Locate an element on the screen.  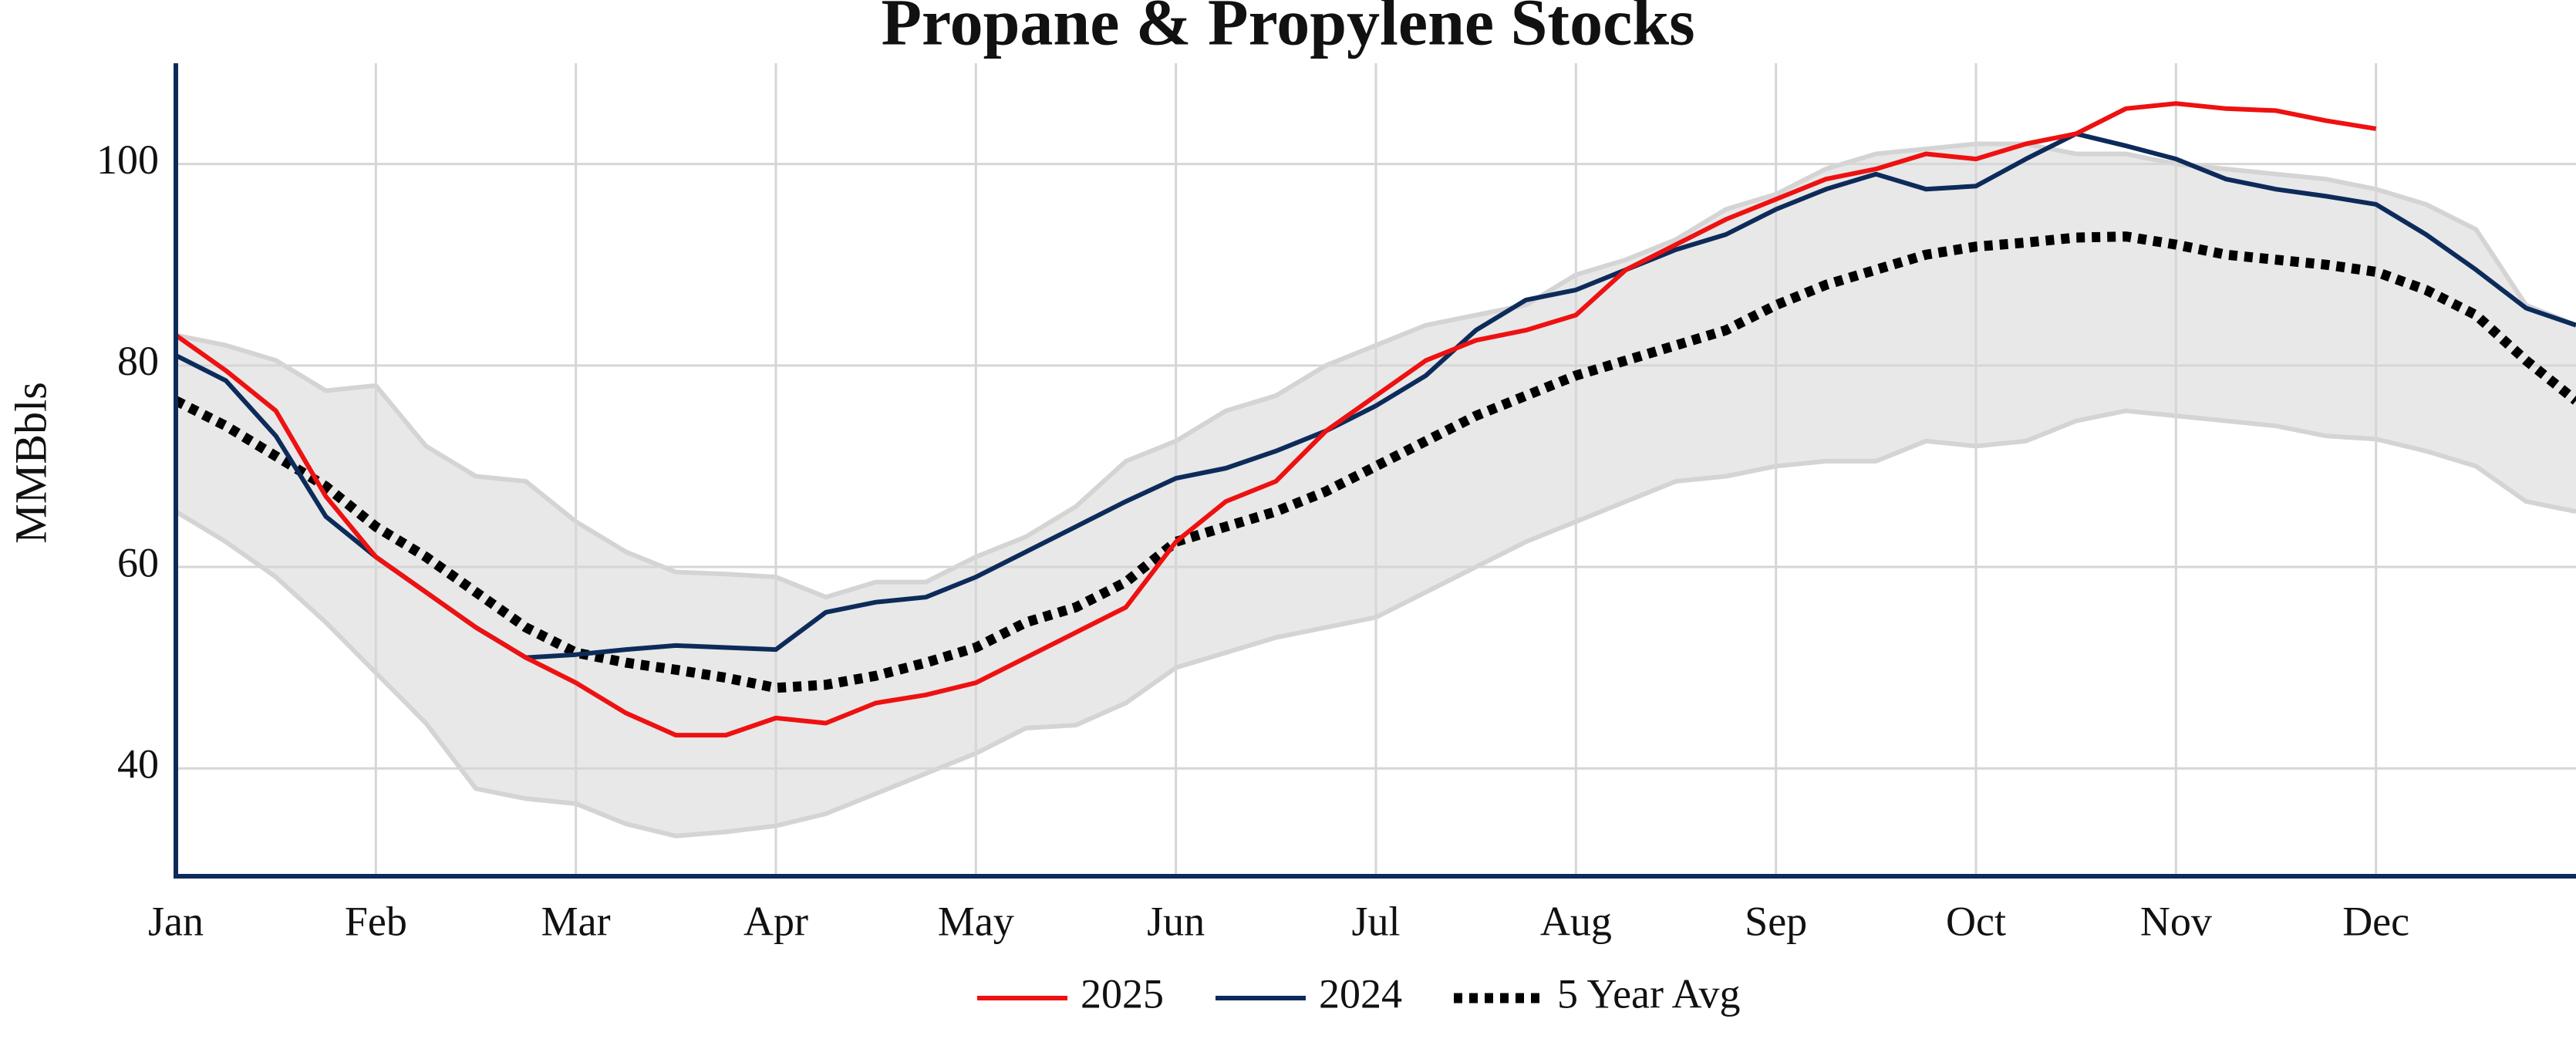
x-tick-label: Dec is located at coordinates (2375, 921).